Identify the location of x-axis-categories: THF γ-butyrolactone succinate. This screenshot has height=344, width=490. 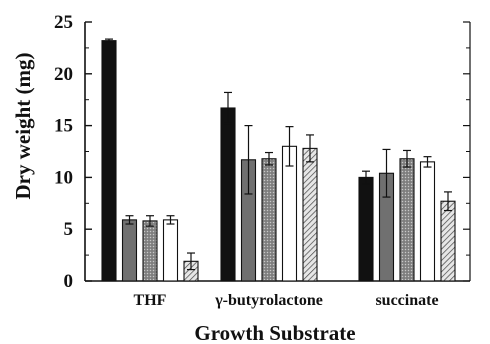
(286, 300).